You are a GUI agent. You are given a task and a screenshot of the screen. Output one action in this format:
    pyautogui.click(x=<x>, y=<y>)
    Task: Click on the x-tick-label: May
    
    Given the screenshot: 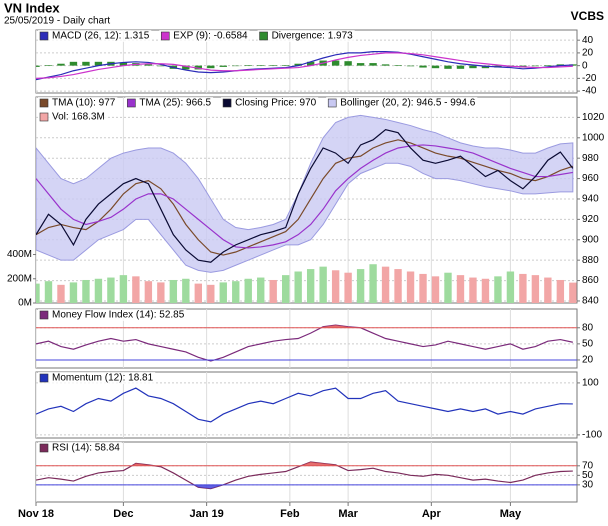 What is the action you would take?
    pyautogui.click(x=511, y=514)
    